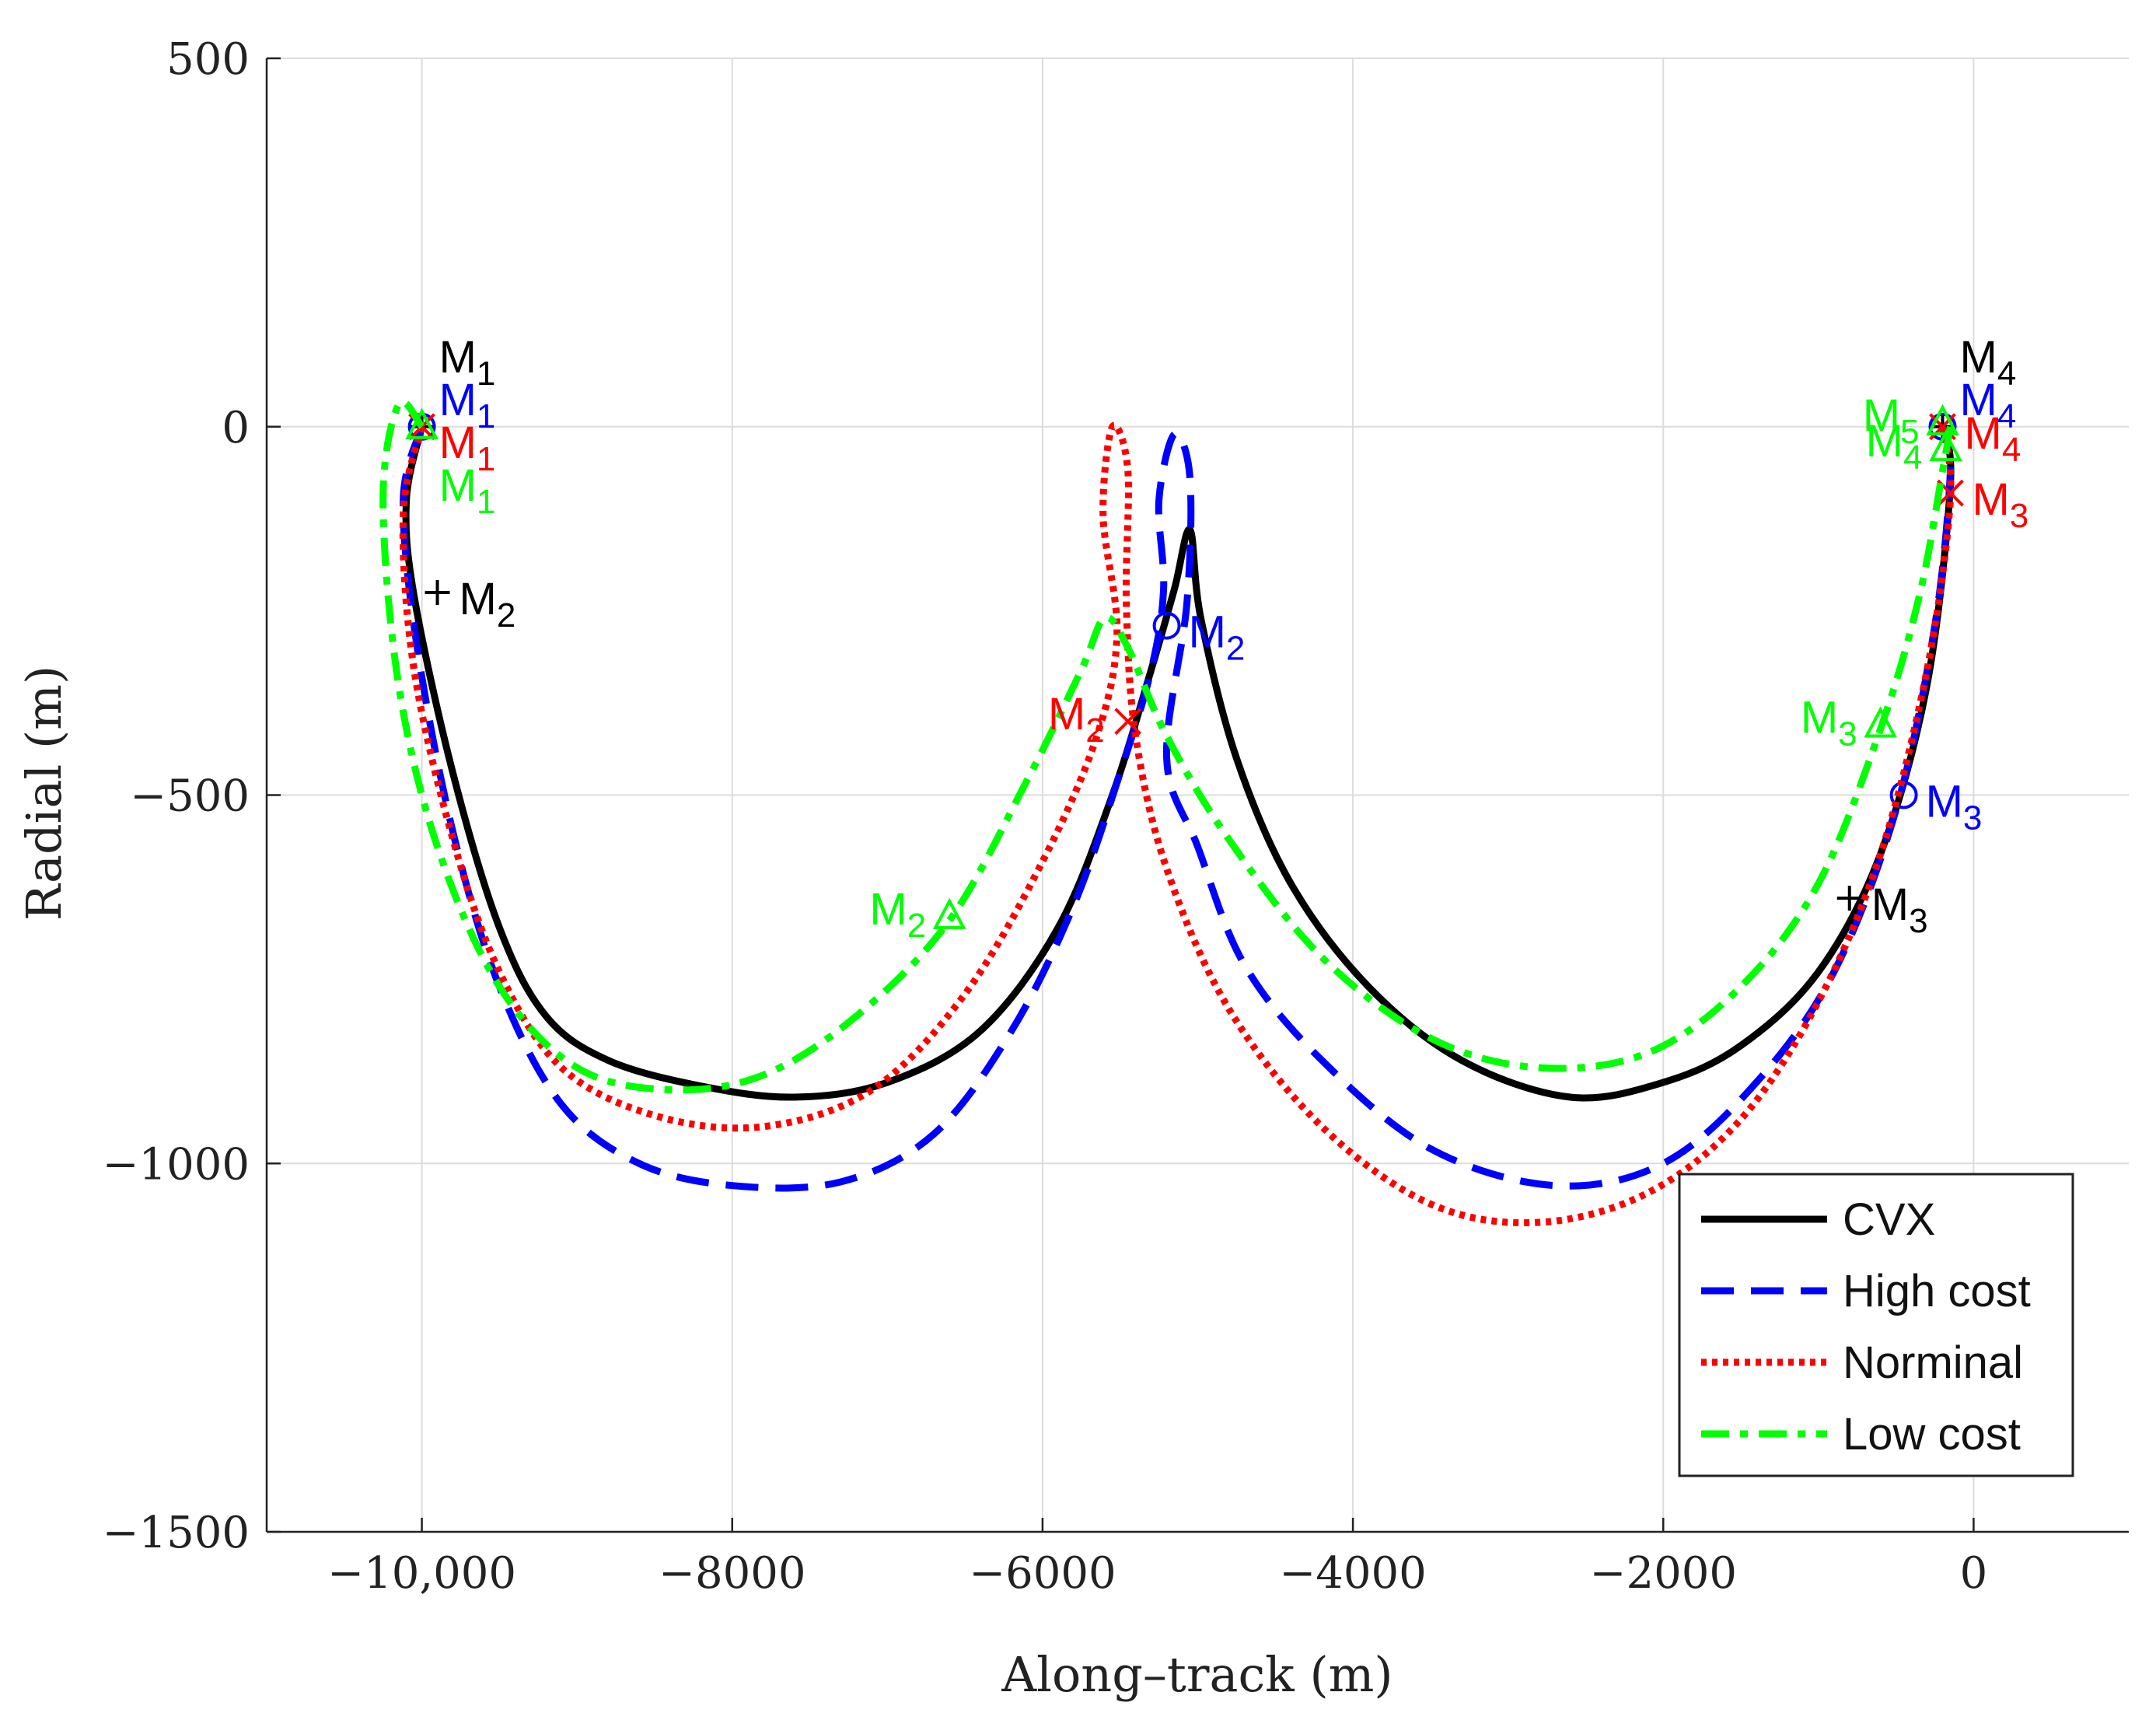 The height and width of the screenshot is (1713, 2156). What do you see at coordinates (1891, 420) in the screenshot?
I see `maneuver-label: M5` at bounding box center [1891, 420].